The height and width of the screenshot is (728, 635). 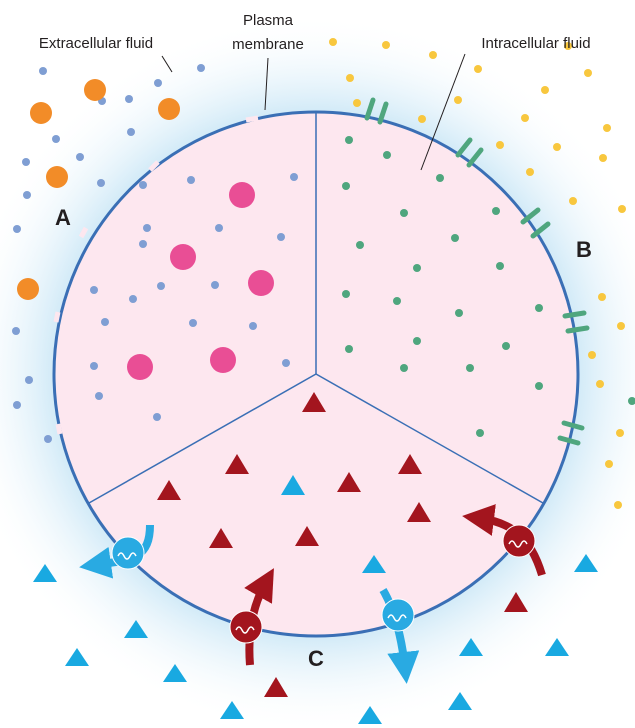 I want to click on leader-extracellular, so click(x=167, y=64).